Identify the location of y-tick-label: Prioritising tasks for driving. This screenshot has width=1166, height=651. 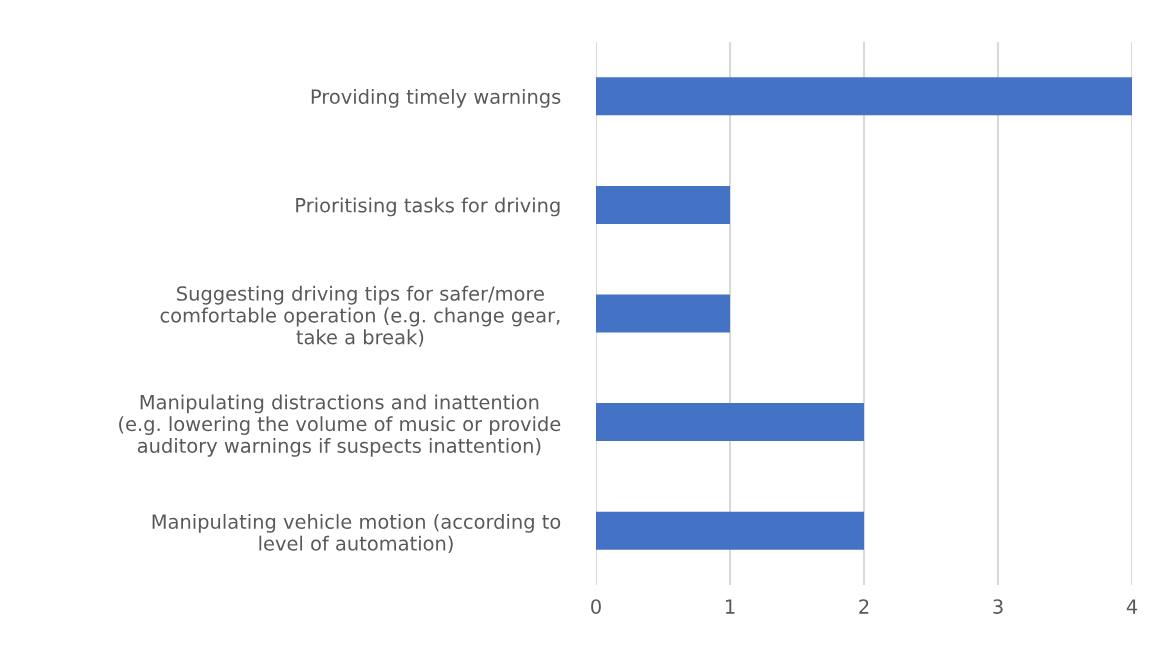
(428, 207).